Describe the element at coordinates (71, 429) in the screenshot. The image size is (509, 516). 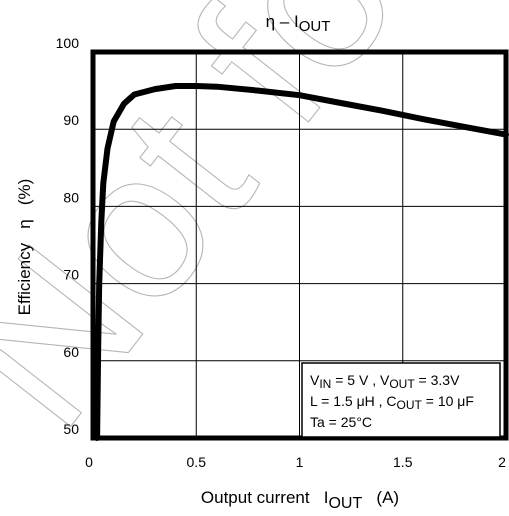
I see `y-tick-label: 50` at that location.